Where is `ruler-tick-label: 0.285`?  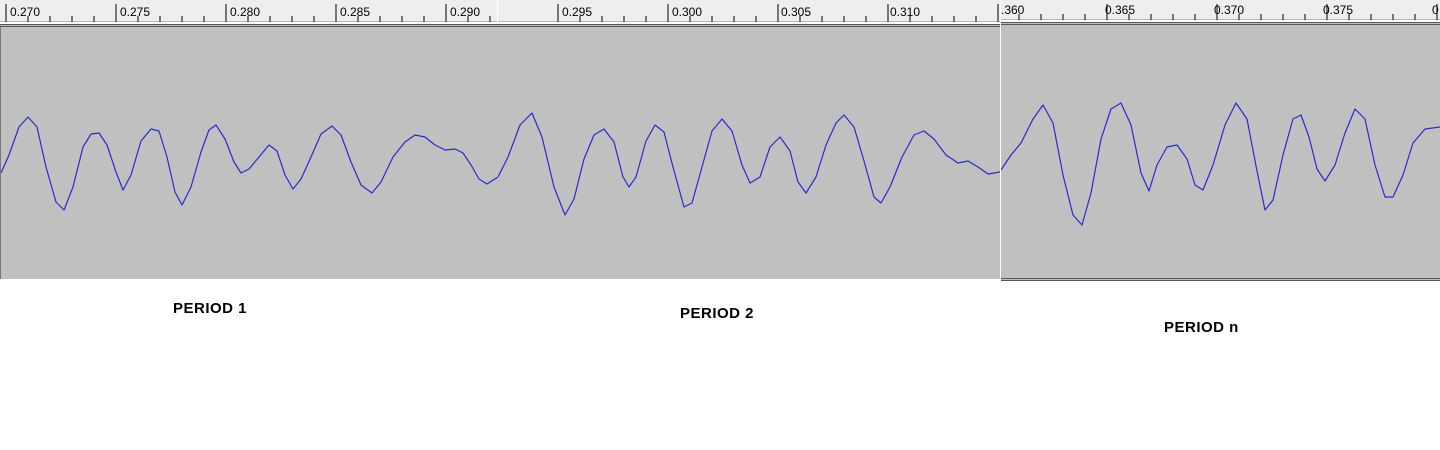 ruler-tick-label: 0.285 is located at coordinates (355, 12).